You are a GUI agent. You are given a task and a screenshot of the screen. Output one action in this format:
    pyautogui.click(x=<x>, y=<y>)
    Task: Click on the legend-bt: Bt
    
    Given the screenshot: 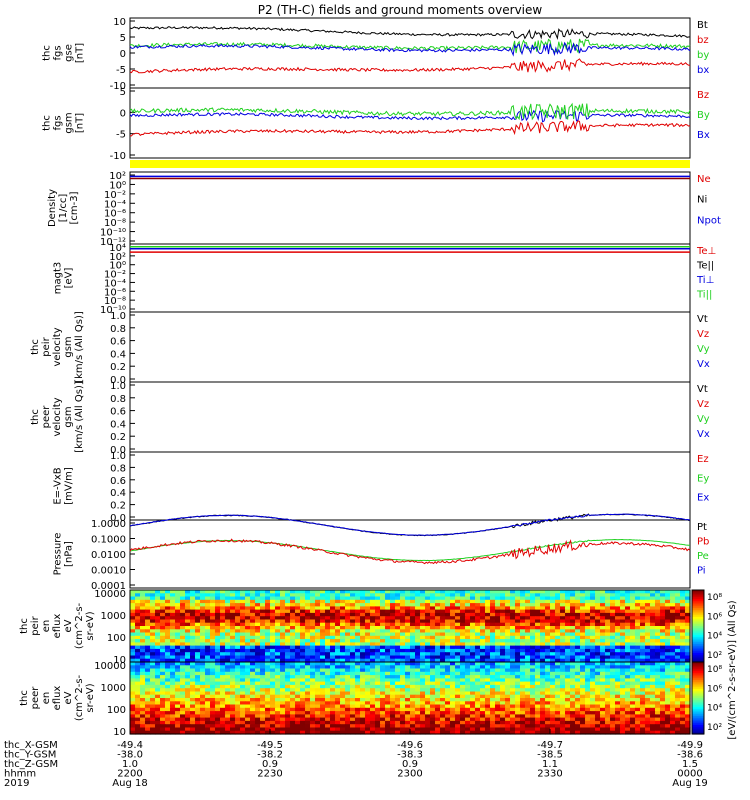 What is the action you would take?
    pyautogui.click(x=702, y=25)
    